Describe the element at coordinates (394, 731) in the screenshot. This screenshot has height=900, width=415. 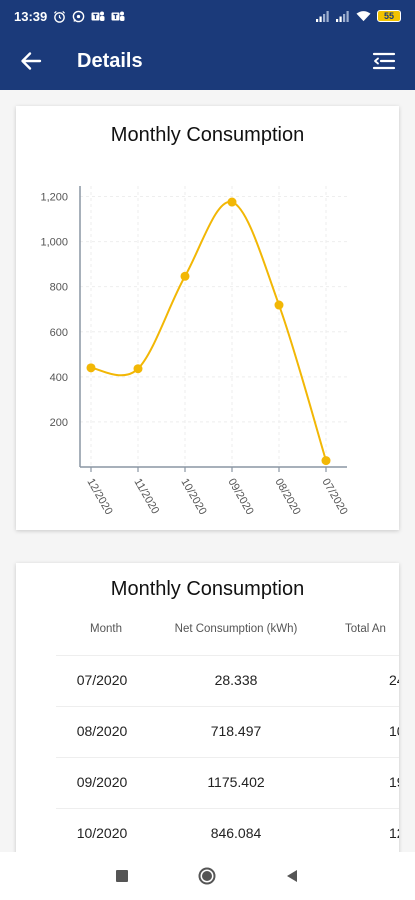
I see `cell-total-amount: 10` at that location.